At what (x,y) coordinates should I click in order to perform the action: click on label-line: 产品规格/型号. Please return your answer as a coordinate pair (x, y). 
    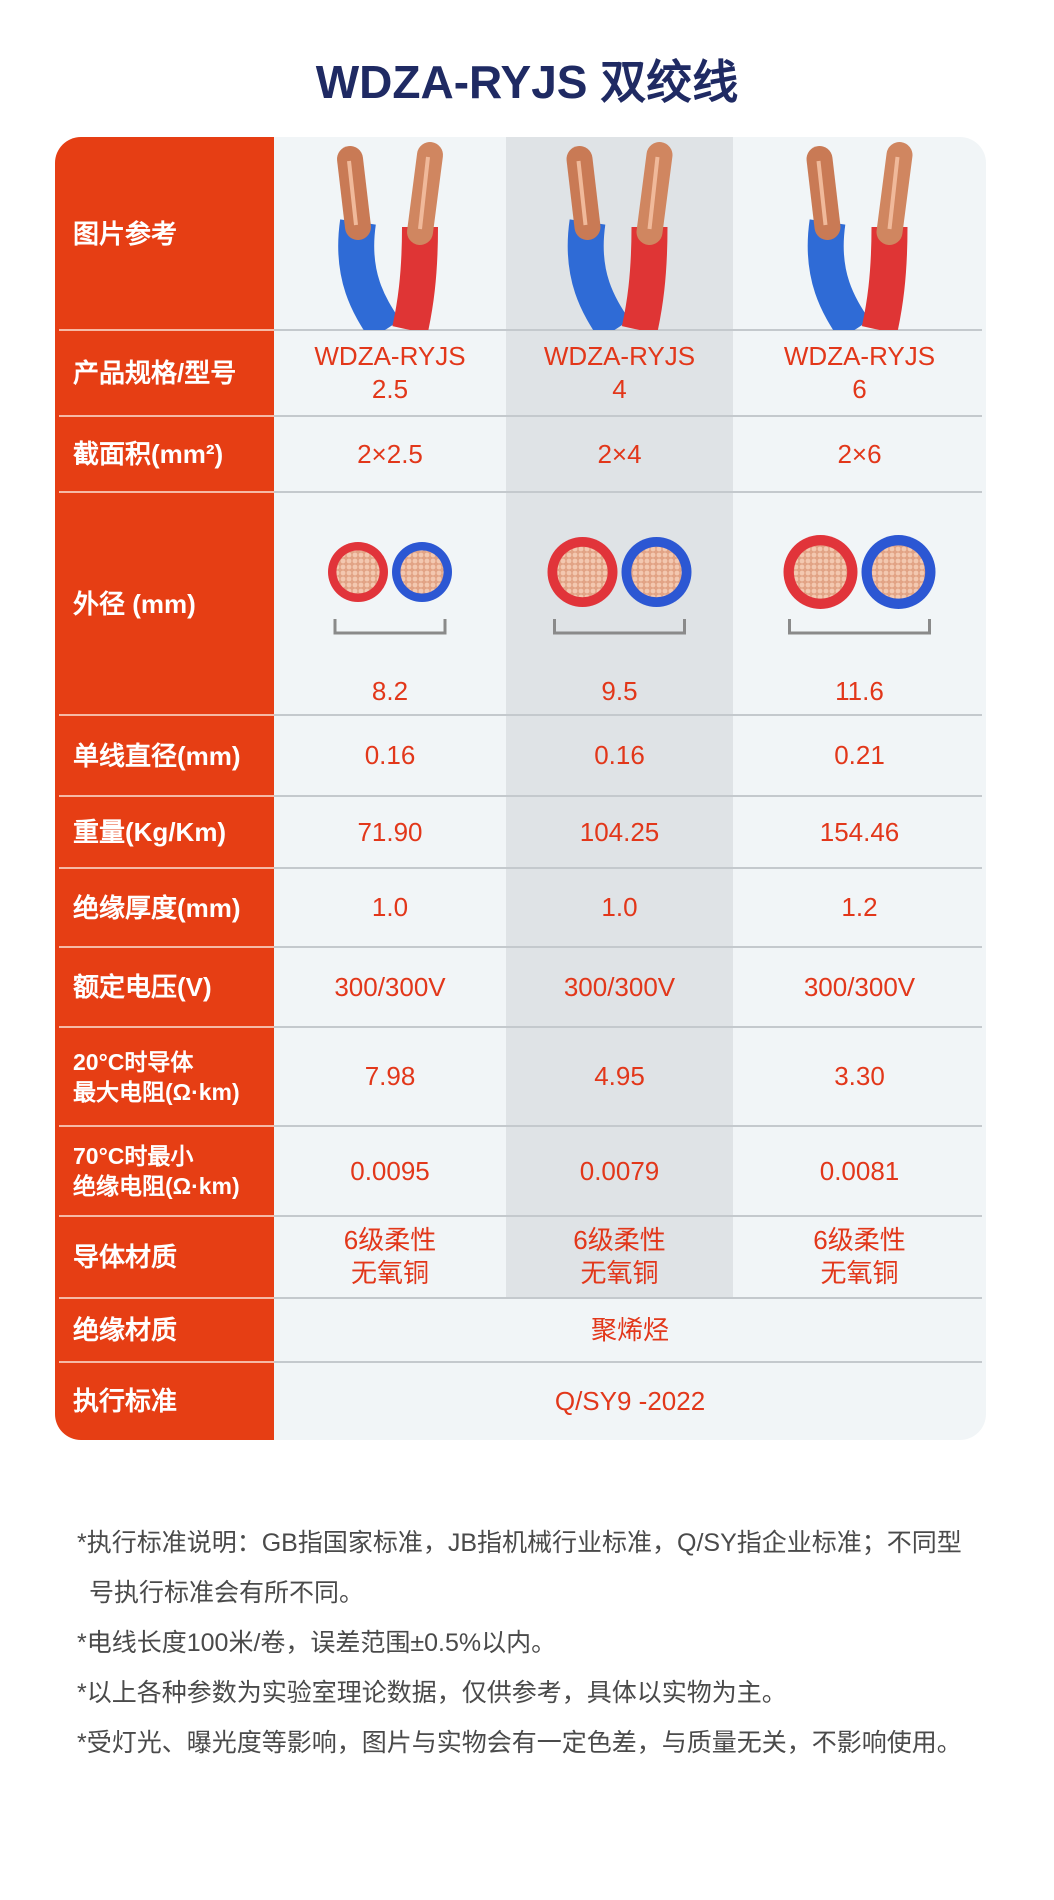
    Looking at the image, I should click on (155, 373).